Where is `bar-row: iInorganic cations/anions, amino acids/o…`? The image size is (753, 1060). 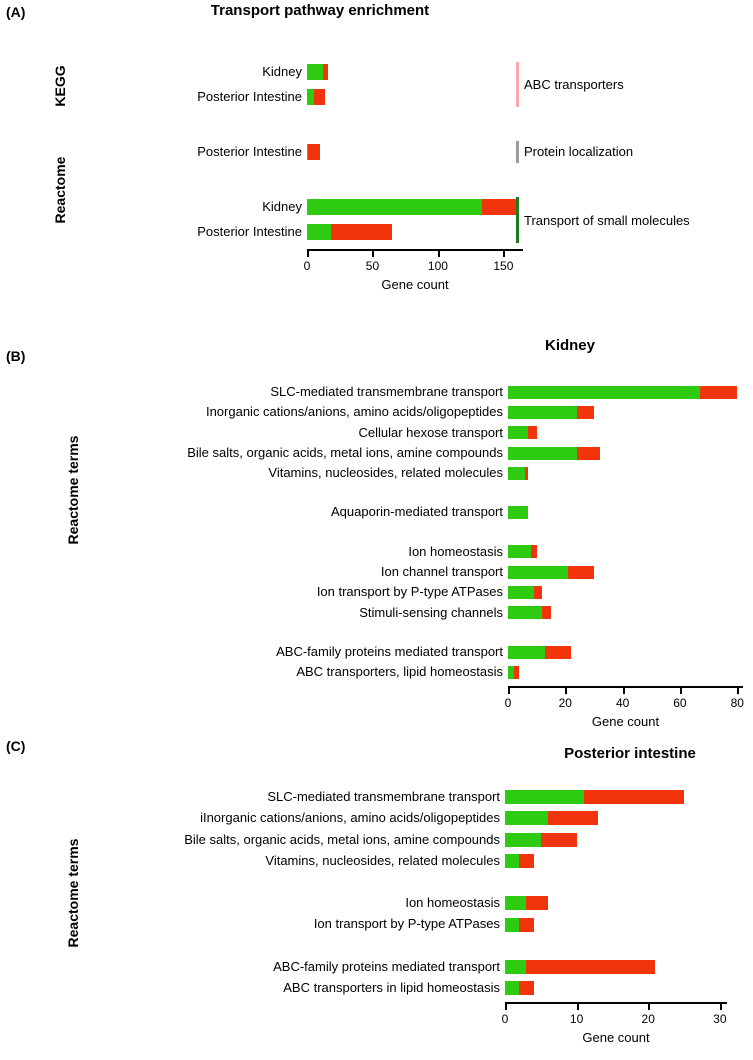
bar-row: iInorganic cations/anions, amino acids/o… is located at coordinates (432, 818).